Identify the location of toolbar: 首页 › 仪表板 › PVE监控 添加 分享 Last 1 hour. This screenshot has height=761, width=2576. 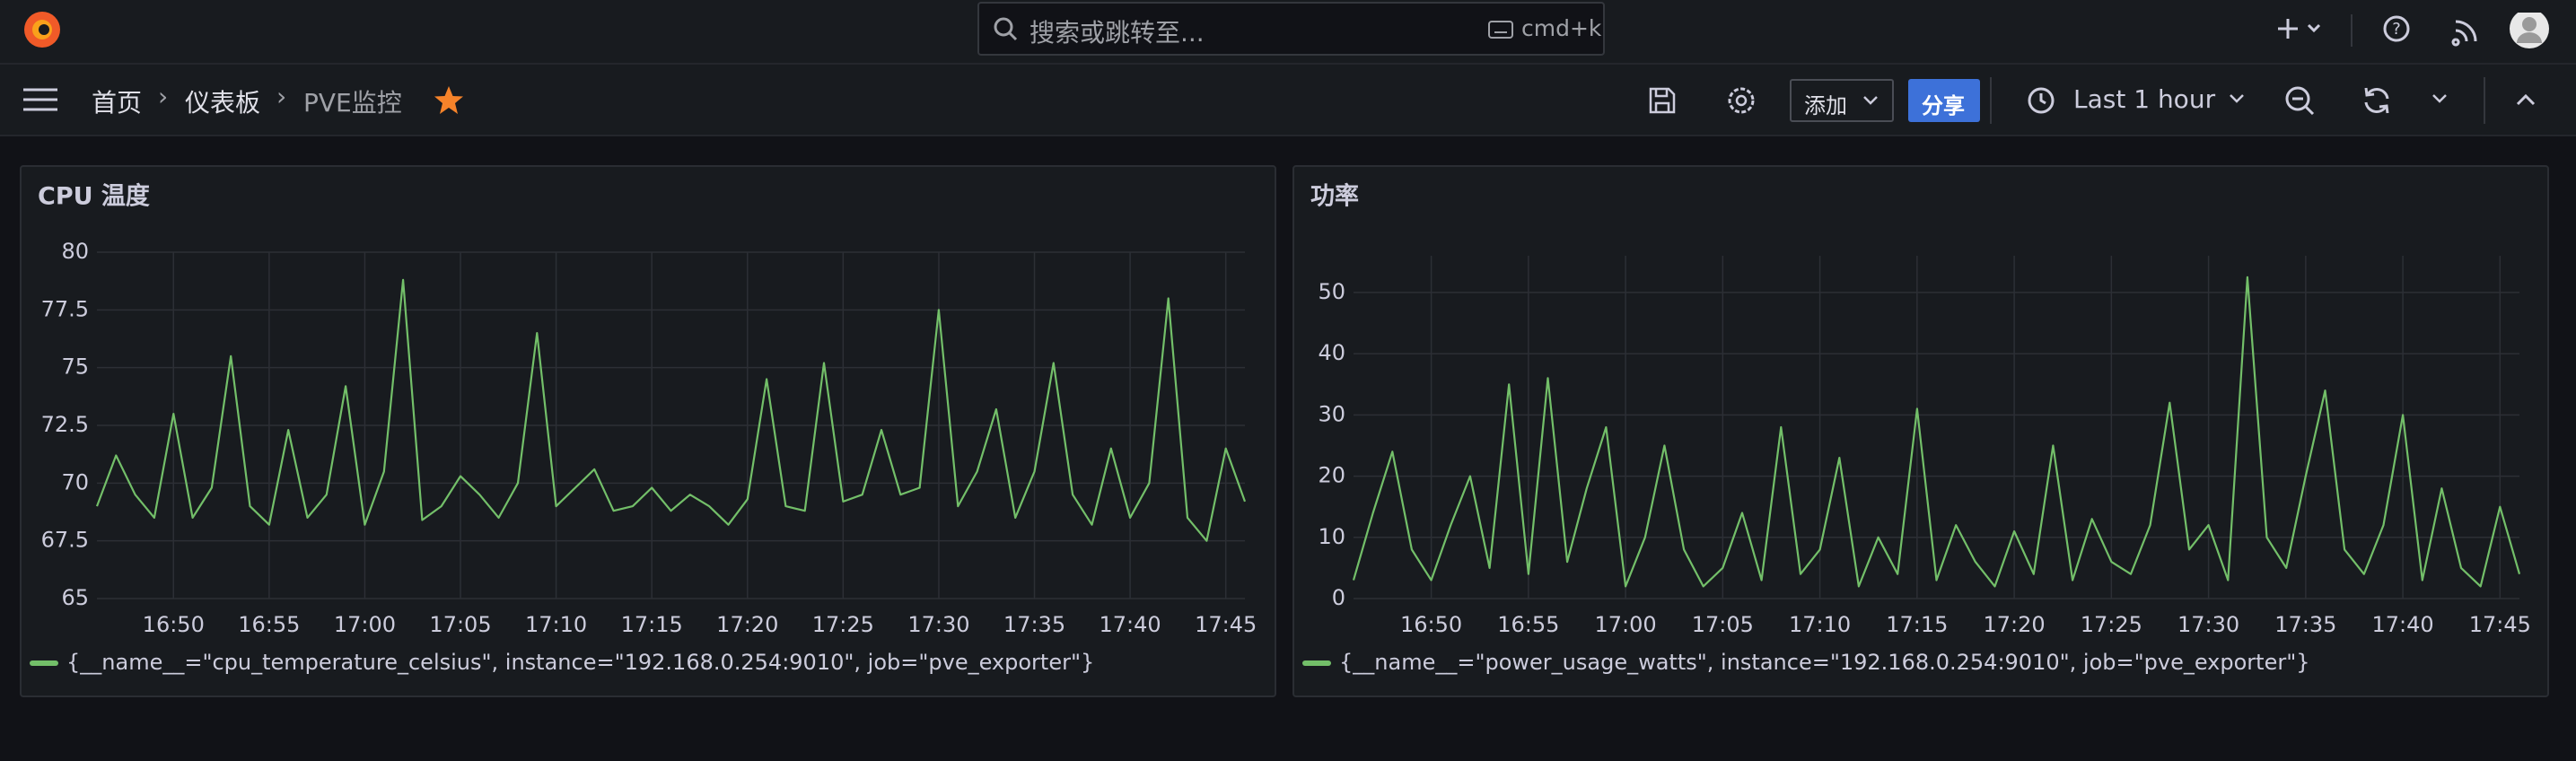
(1288, 100).